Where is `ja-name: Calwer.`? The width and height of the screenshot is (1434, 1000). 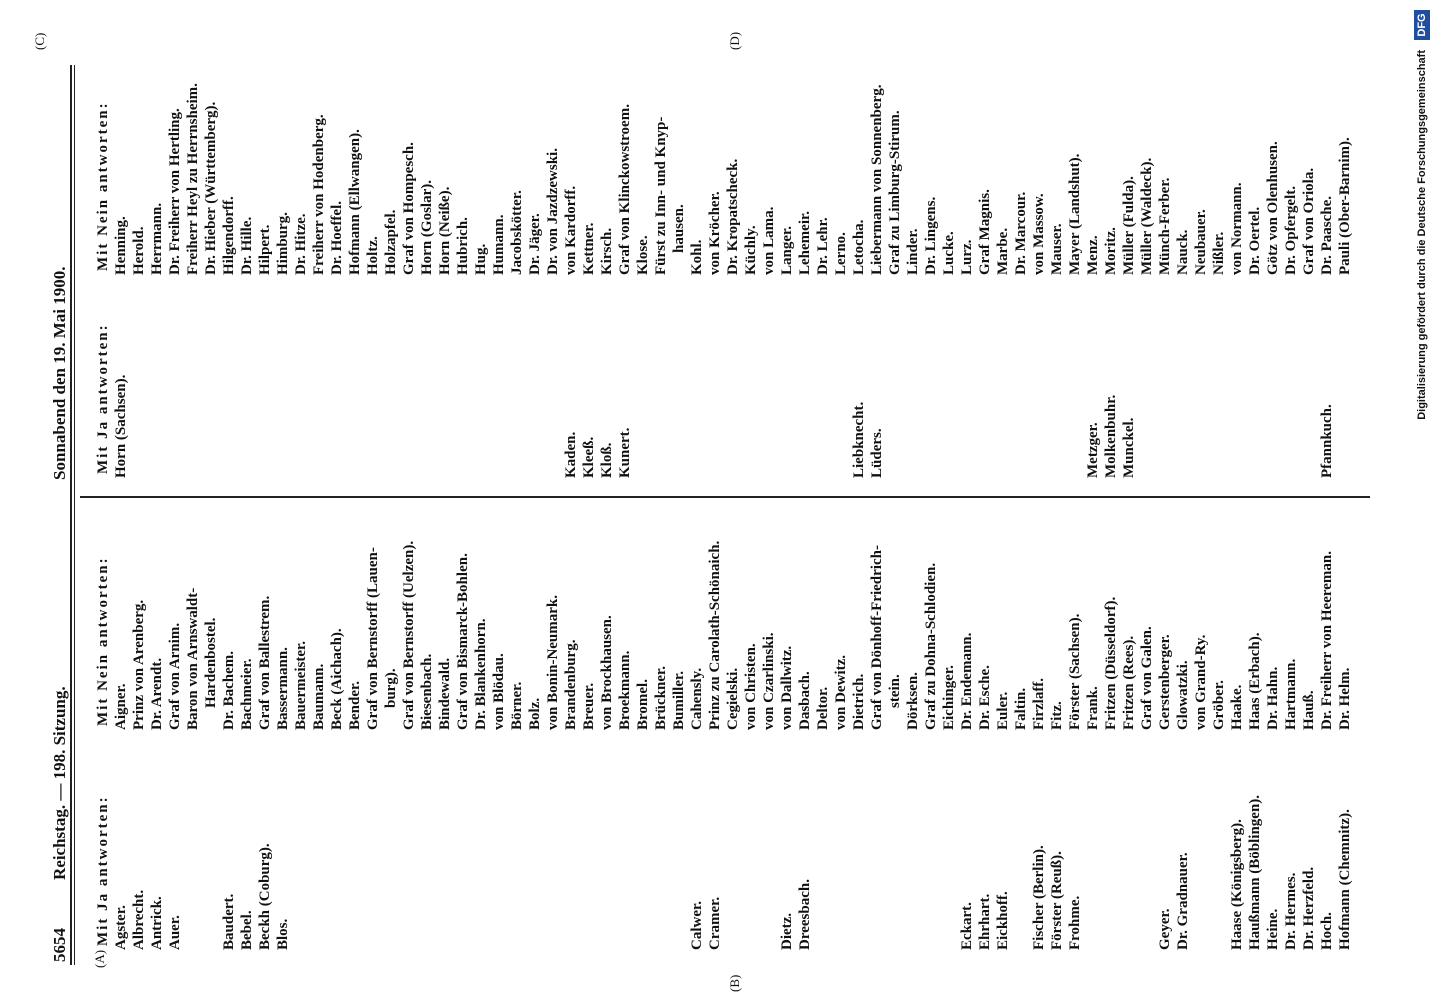
ja-name: Calwer. is located at coordinates (697, 925).